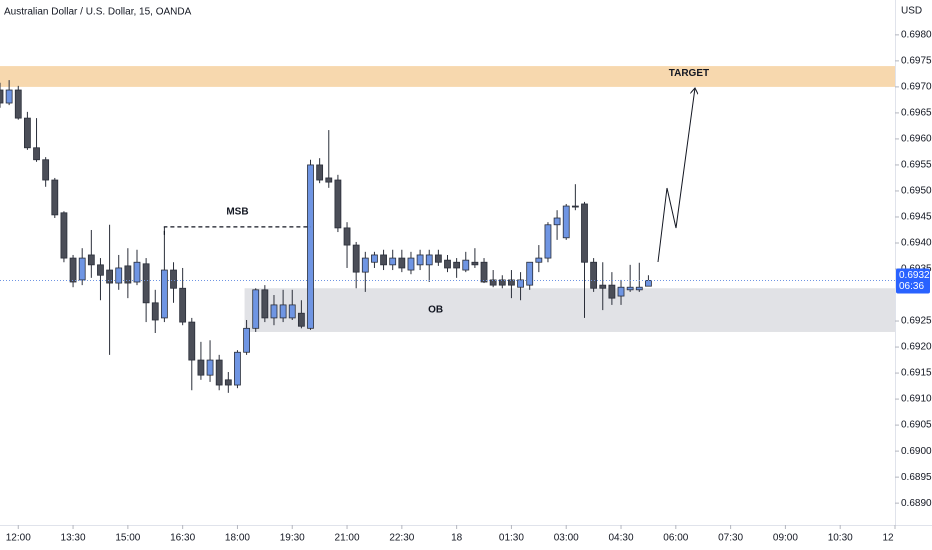  Describe the element at coordinates (675, 538) in the screenshot. I see `x-tick-label: 06:00` at that location.